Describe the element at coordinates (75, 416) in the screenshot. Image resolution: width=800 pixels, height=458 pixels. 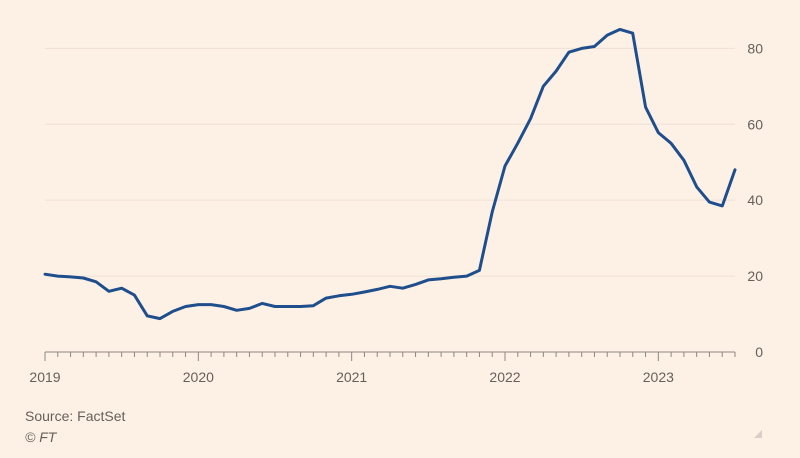
I see `source-note: Source: FactSet` at that location.